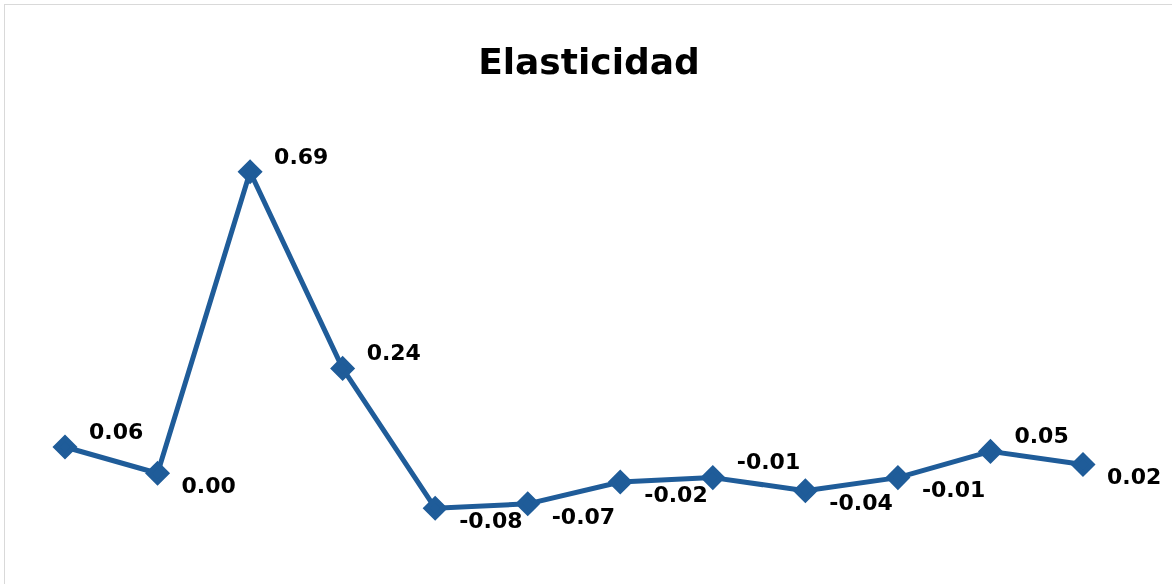 This screenshot has height=584, width=1172. Describe the element at coordinates (861, 503) in the screenshot. I see `data-label: -0.04` at that location.